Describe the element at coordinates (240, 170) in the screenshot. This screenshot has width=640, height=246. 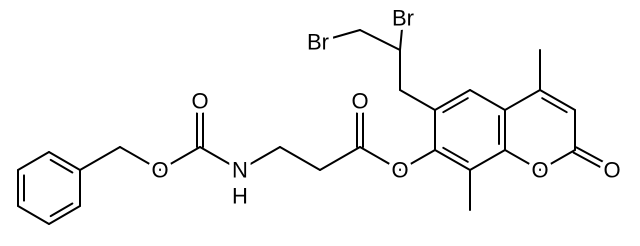
I see `atom-label: N` at that location.